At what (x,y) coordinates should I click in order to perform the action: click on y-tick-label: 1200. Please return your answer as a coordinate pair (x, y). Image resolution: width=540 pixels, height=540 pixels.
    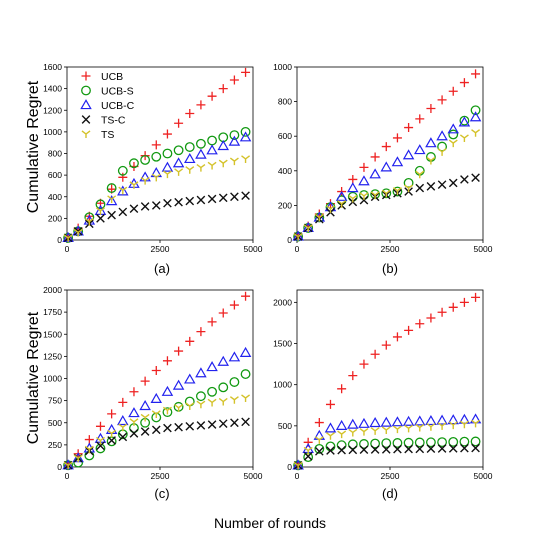
    Looking at the image, I should click on (52, 110).